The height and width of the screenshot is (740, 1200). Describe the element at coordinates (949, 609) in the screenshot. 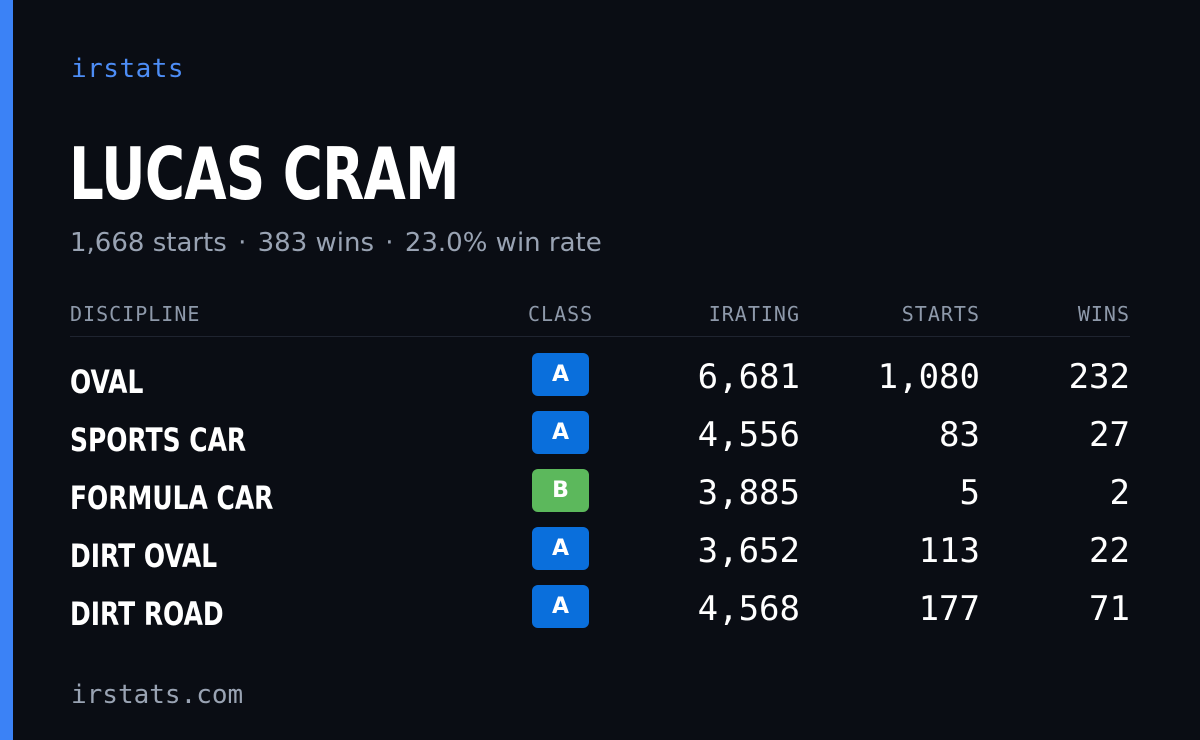

I see `starts-value: 177` at that location.